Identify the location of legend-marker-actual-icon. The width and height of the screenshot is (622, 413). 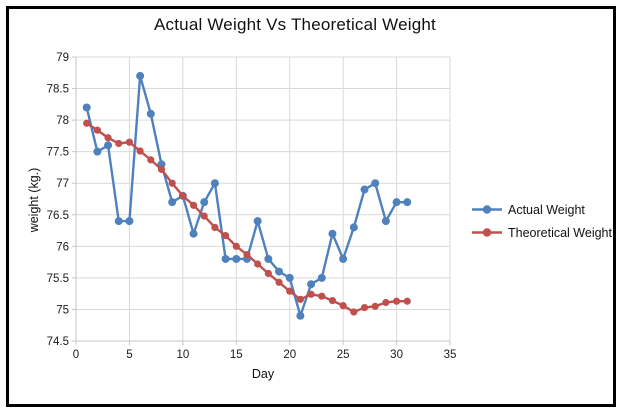
(487, 209).